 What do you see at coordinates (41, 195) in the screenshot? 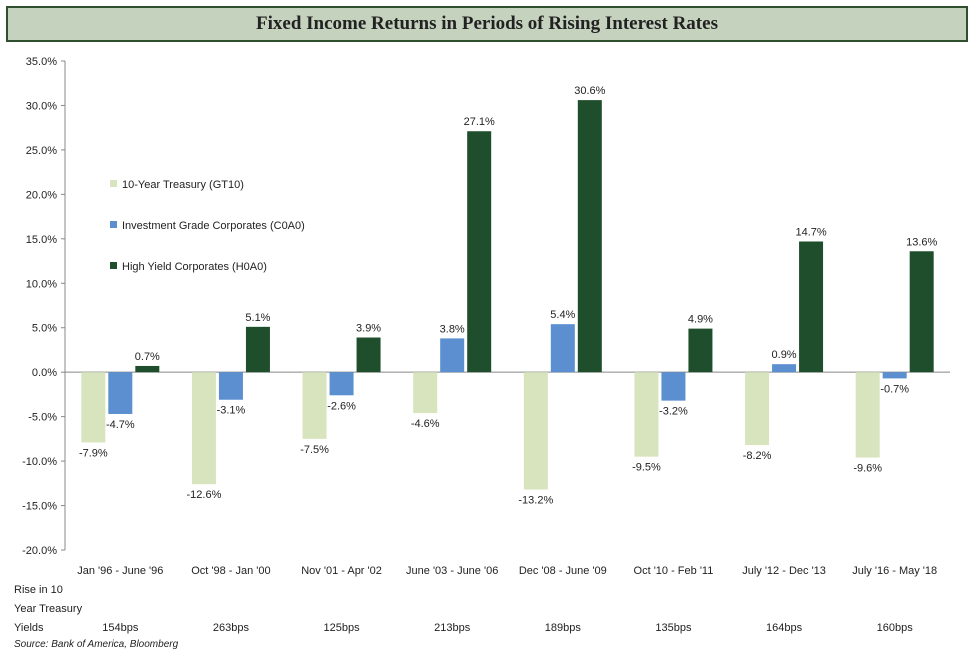
I see `y-tick-label: 20.0%` at bounding box center [41, 195].